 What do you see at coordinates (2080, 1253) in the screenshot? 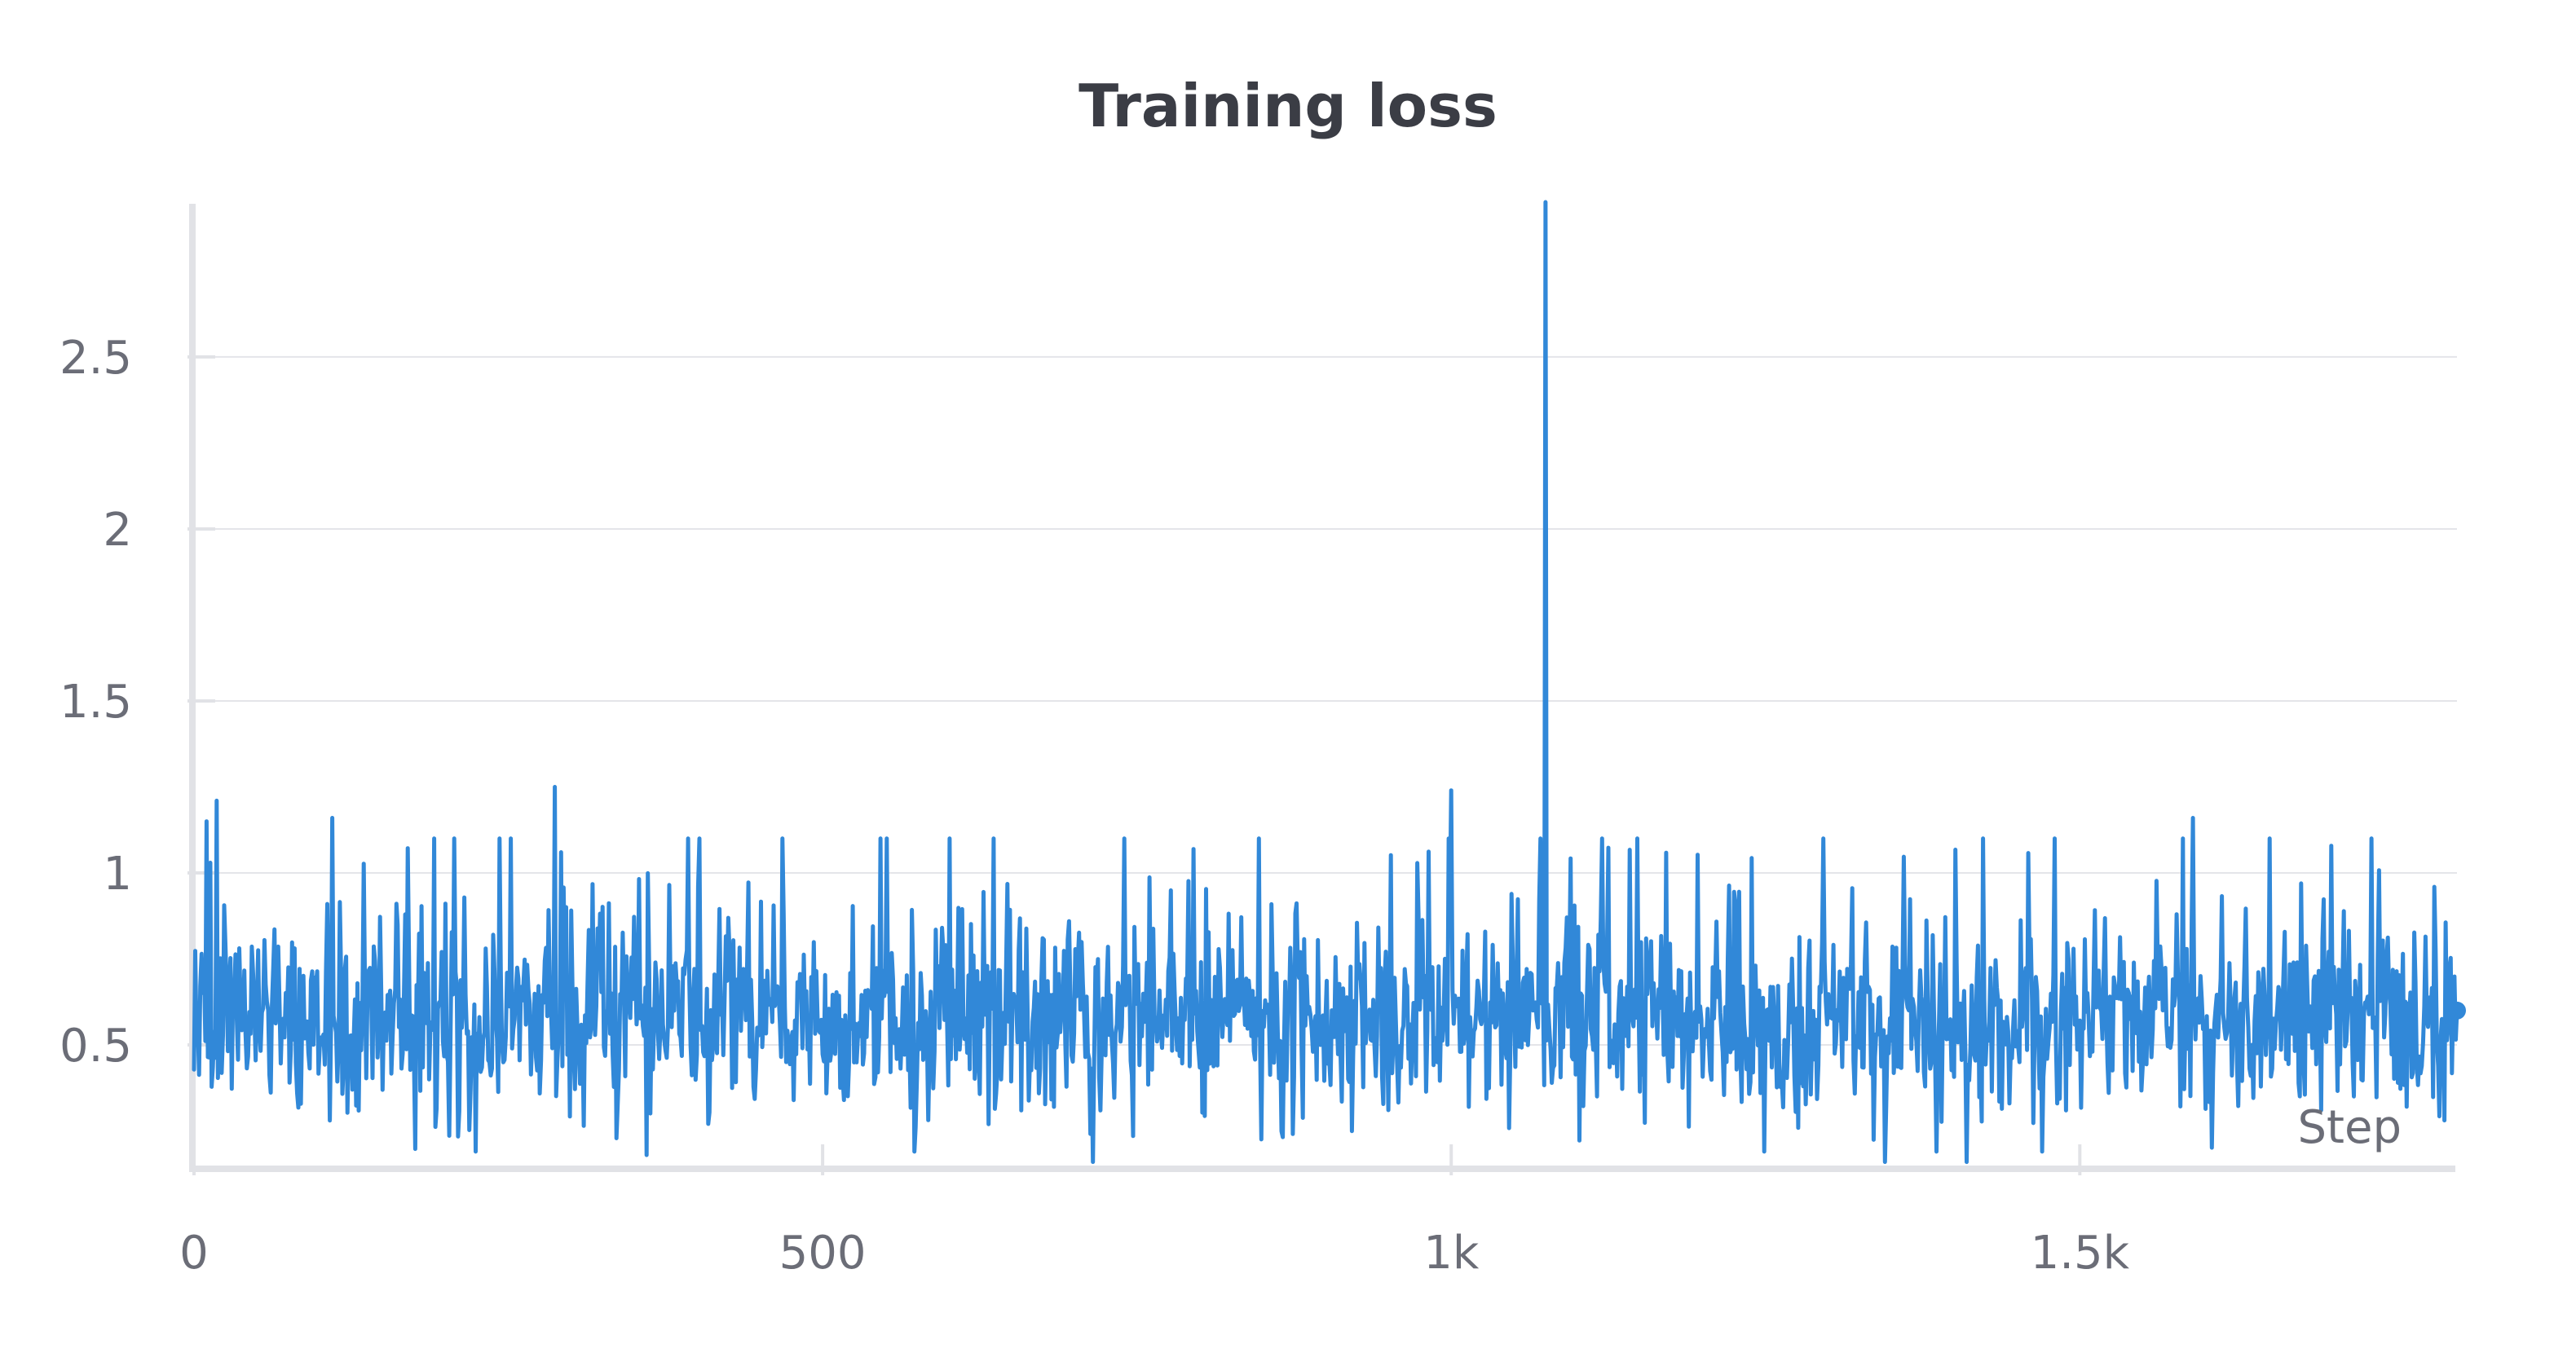
I see `x-tick-label: 1.5k` at bounding box center [2080, 1253].